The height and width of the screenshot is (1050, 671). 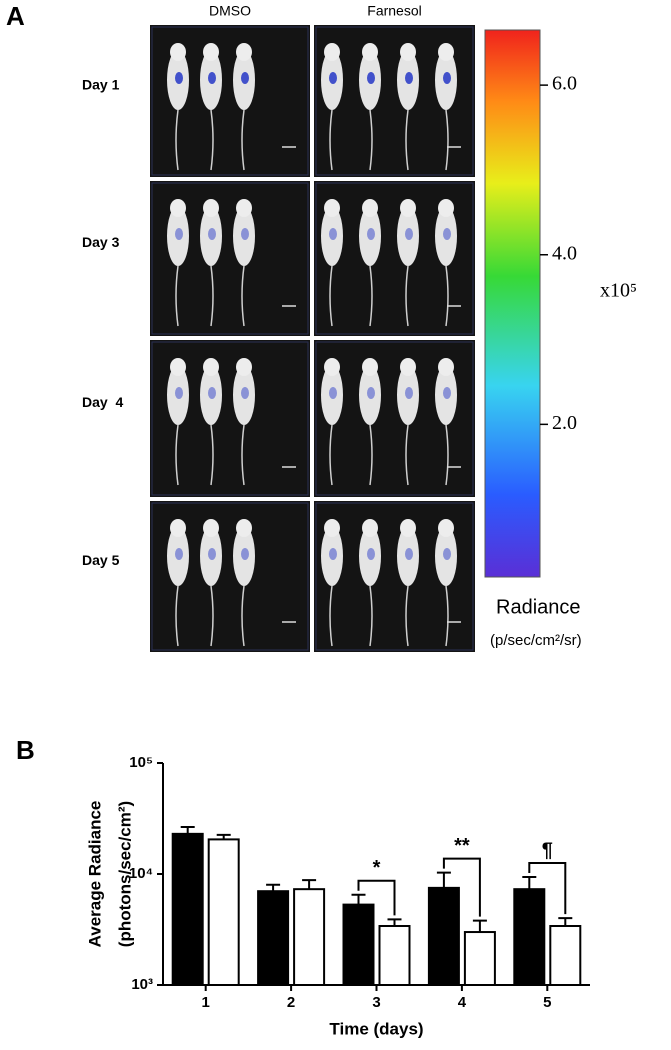 I want to click on significance-label: ¶, so click(x=547, y=850).